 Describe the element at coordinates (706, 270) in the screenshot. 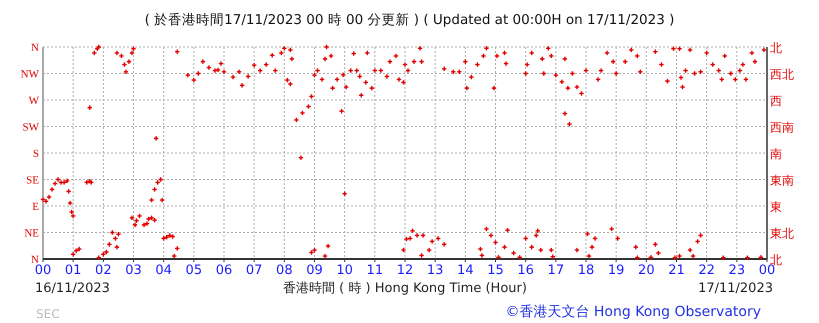

I see `x-tick-label: 22` at that location.